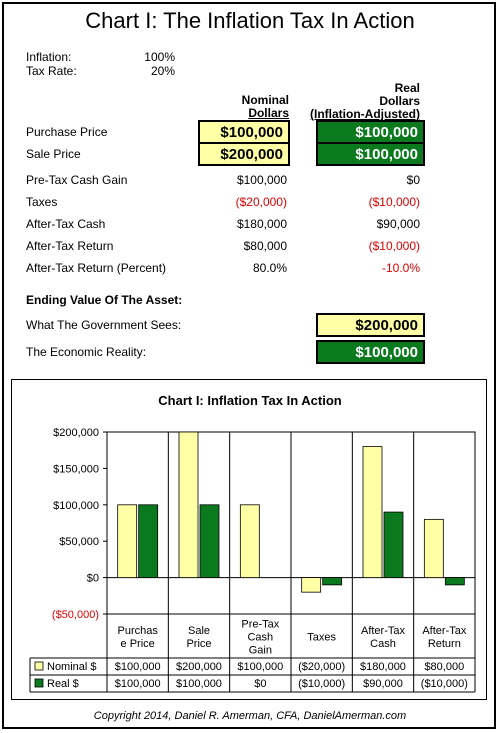  I want to click on category-label: Return, so click(444, 644).